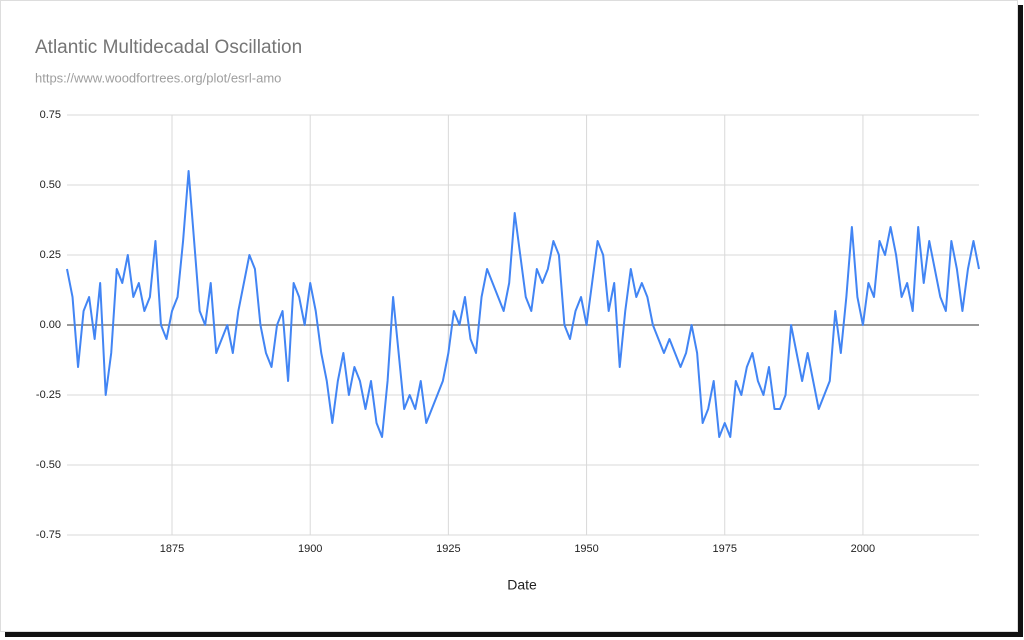 This screenshot has height=640, width=1024. Describe the element at coordinates (48, 395) in the screenshot. I see `y-tick-label: -0.25` at that location.